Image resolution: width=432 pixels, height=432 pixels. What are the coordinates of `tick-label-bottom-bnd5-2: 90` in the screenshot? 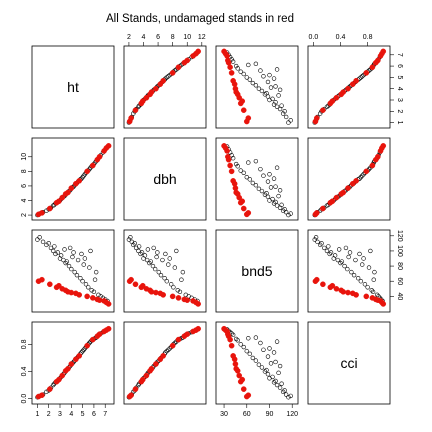 It's located at (270, 414).